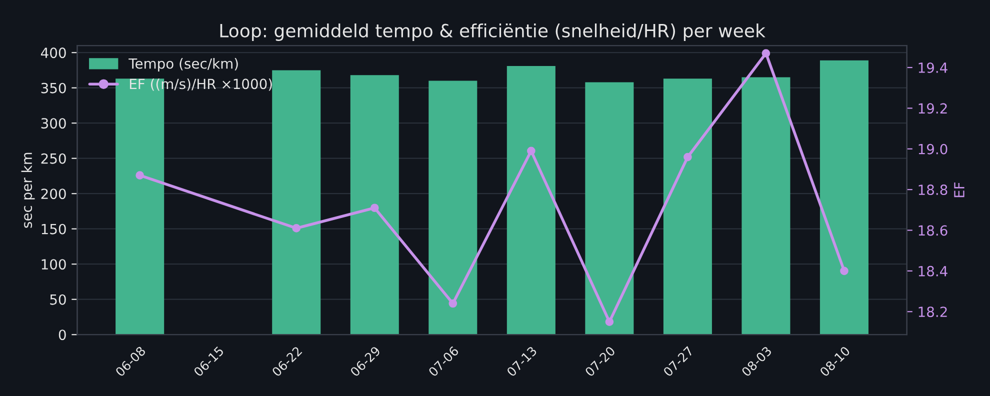  Describe the element at coordinates (53, 53) in the screenshot. I see `y-tick-label: 400` at that location.